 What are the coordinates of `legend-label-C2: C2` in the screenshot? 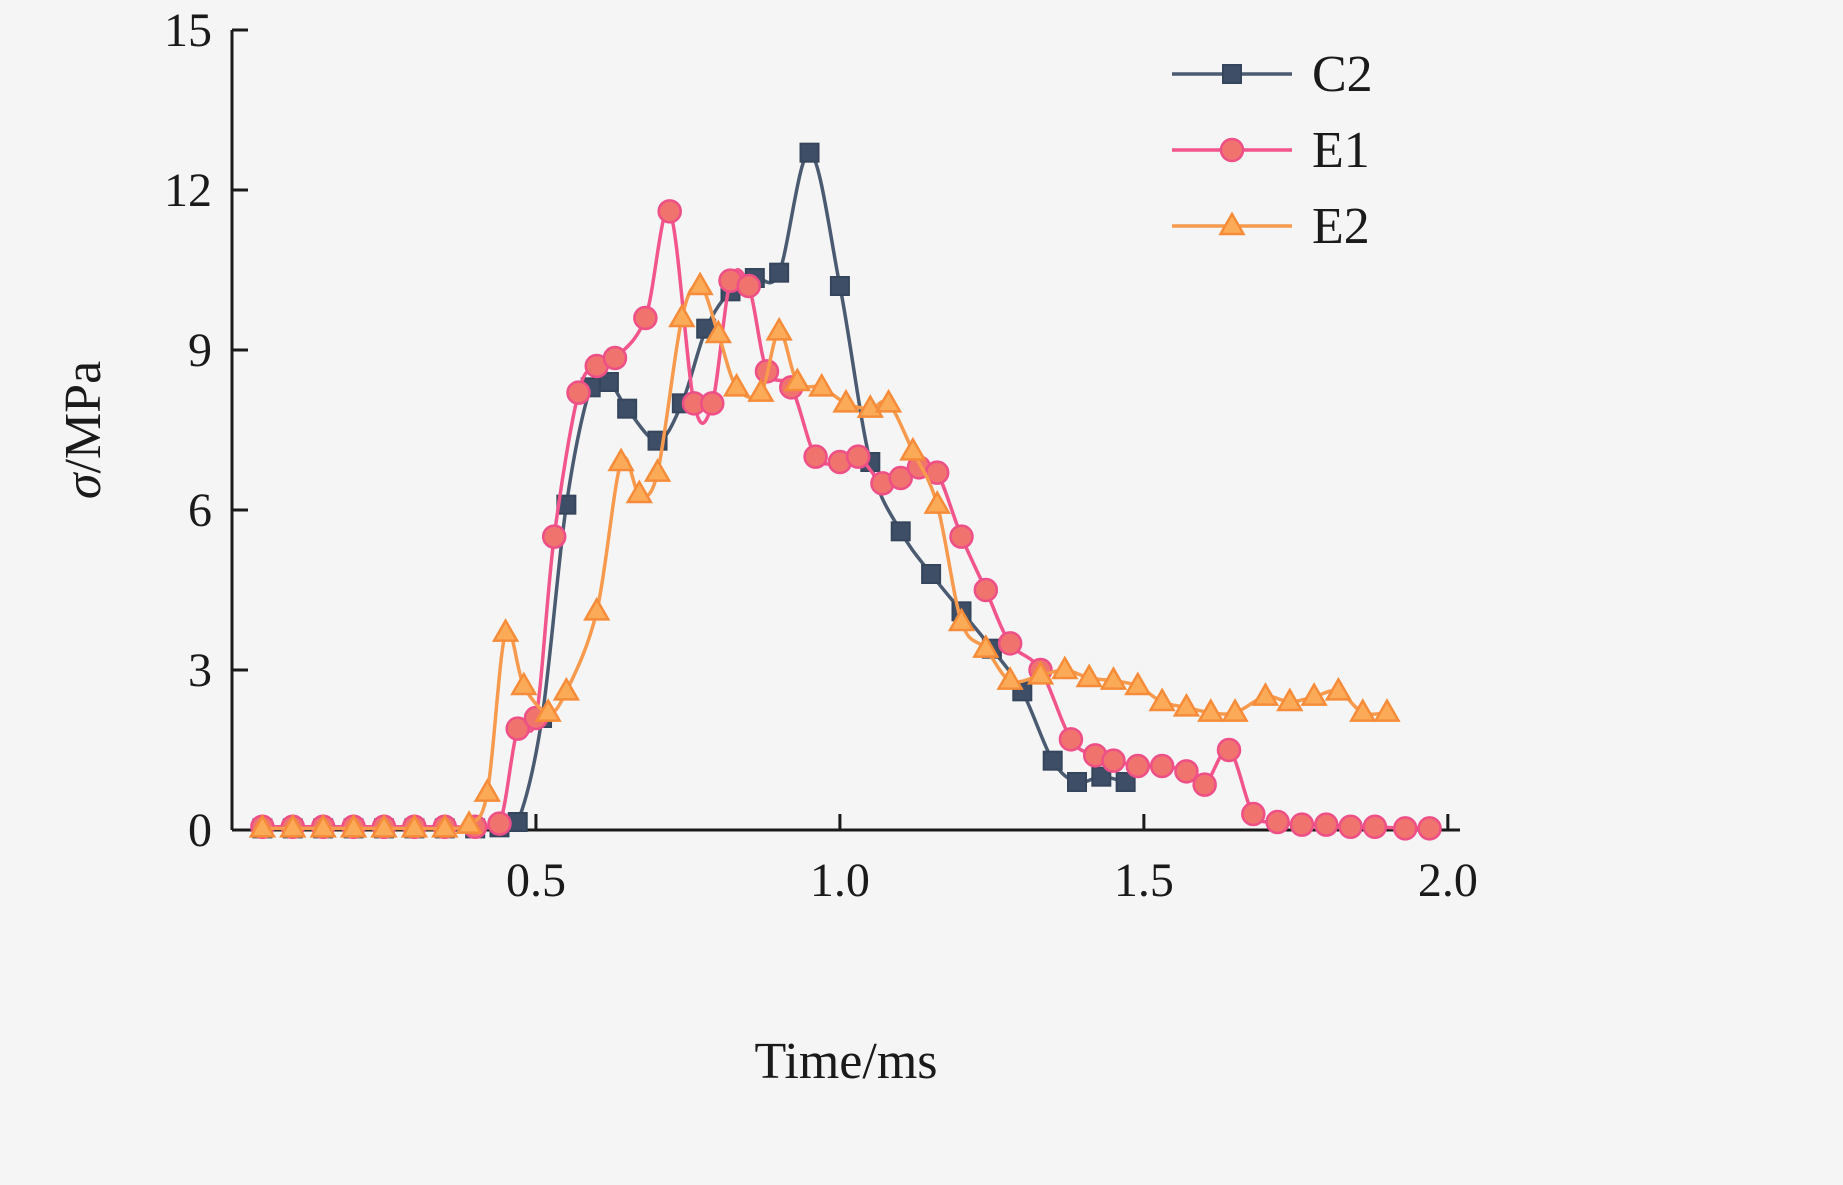 It's located at (1342, 74).